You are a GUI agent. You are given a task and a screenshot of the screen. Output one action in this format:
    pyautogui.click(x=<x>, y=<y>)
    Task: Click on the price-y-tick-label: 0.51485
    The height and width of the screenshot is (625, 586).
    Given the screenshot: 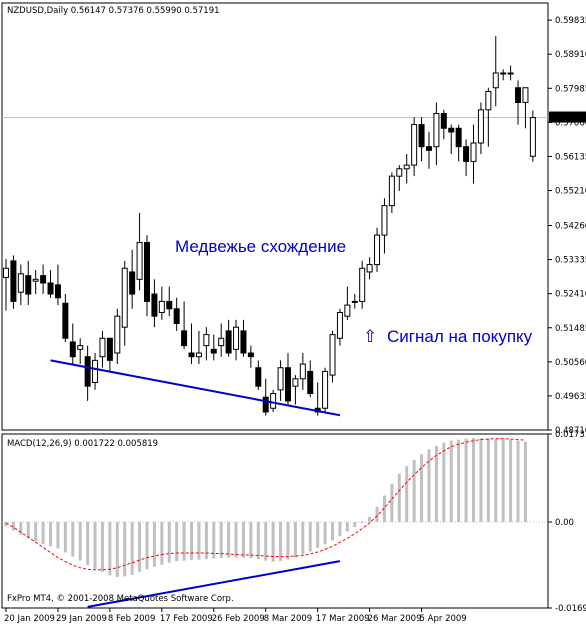 What is the action you would take?
    pyautogui.click(x=570, y=329)
    